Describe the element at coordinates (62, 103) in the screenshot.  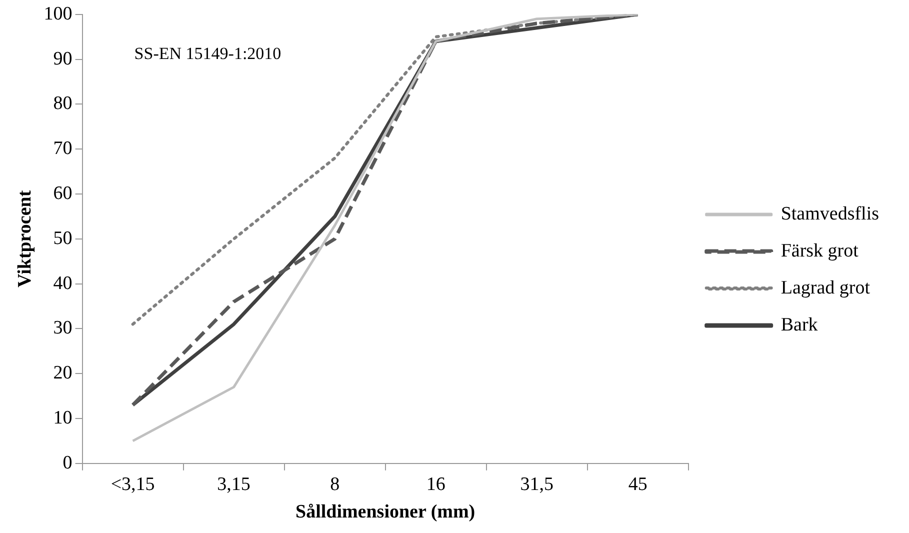
I see `y-tick-label: 80` at that location.